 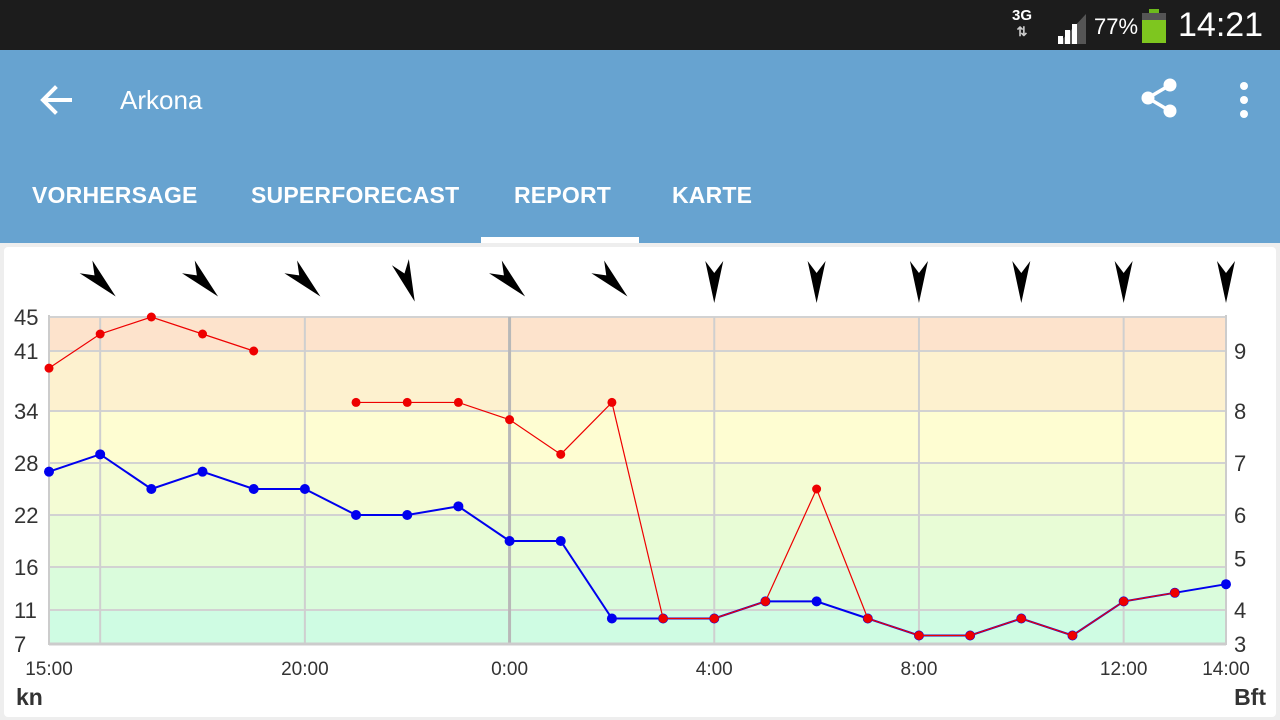 What do you see at coordinates (1240, 463) in the screenshot?
I see `y-right-tick-label: 7` at bounding box center [1240, 463].